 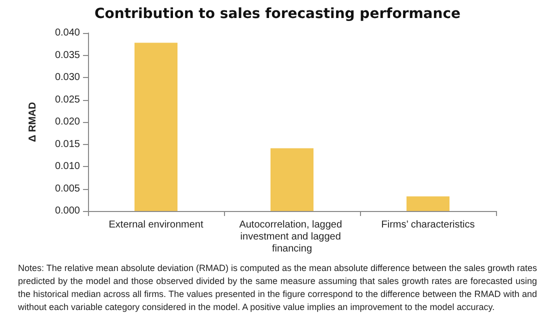 I want to click on y-tick-label: 0.010, so click(x=67, y=166).